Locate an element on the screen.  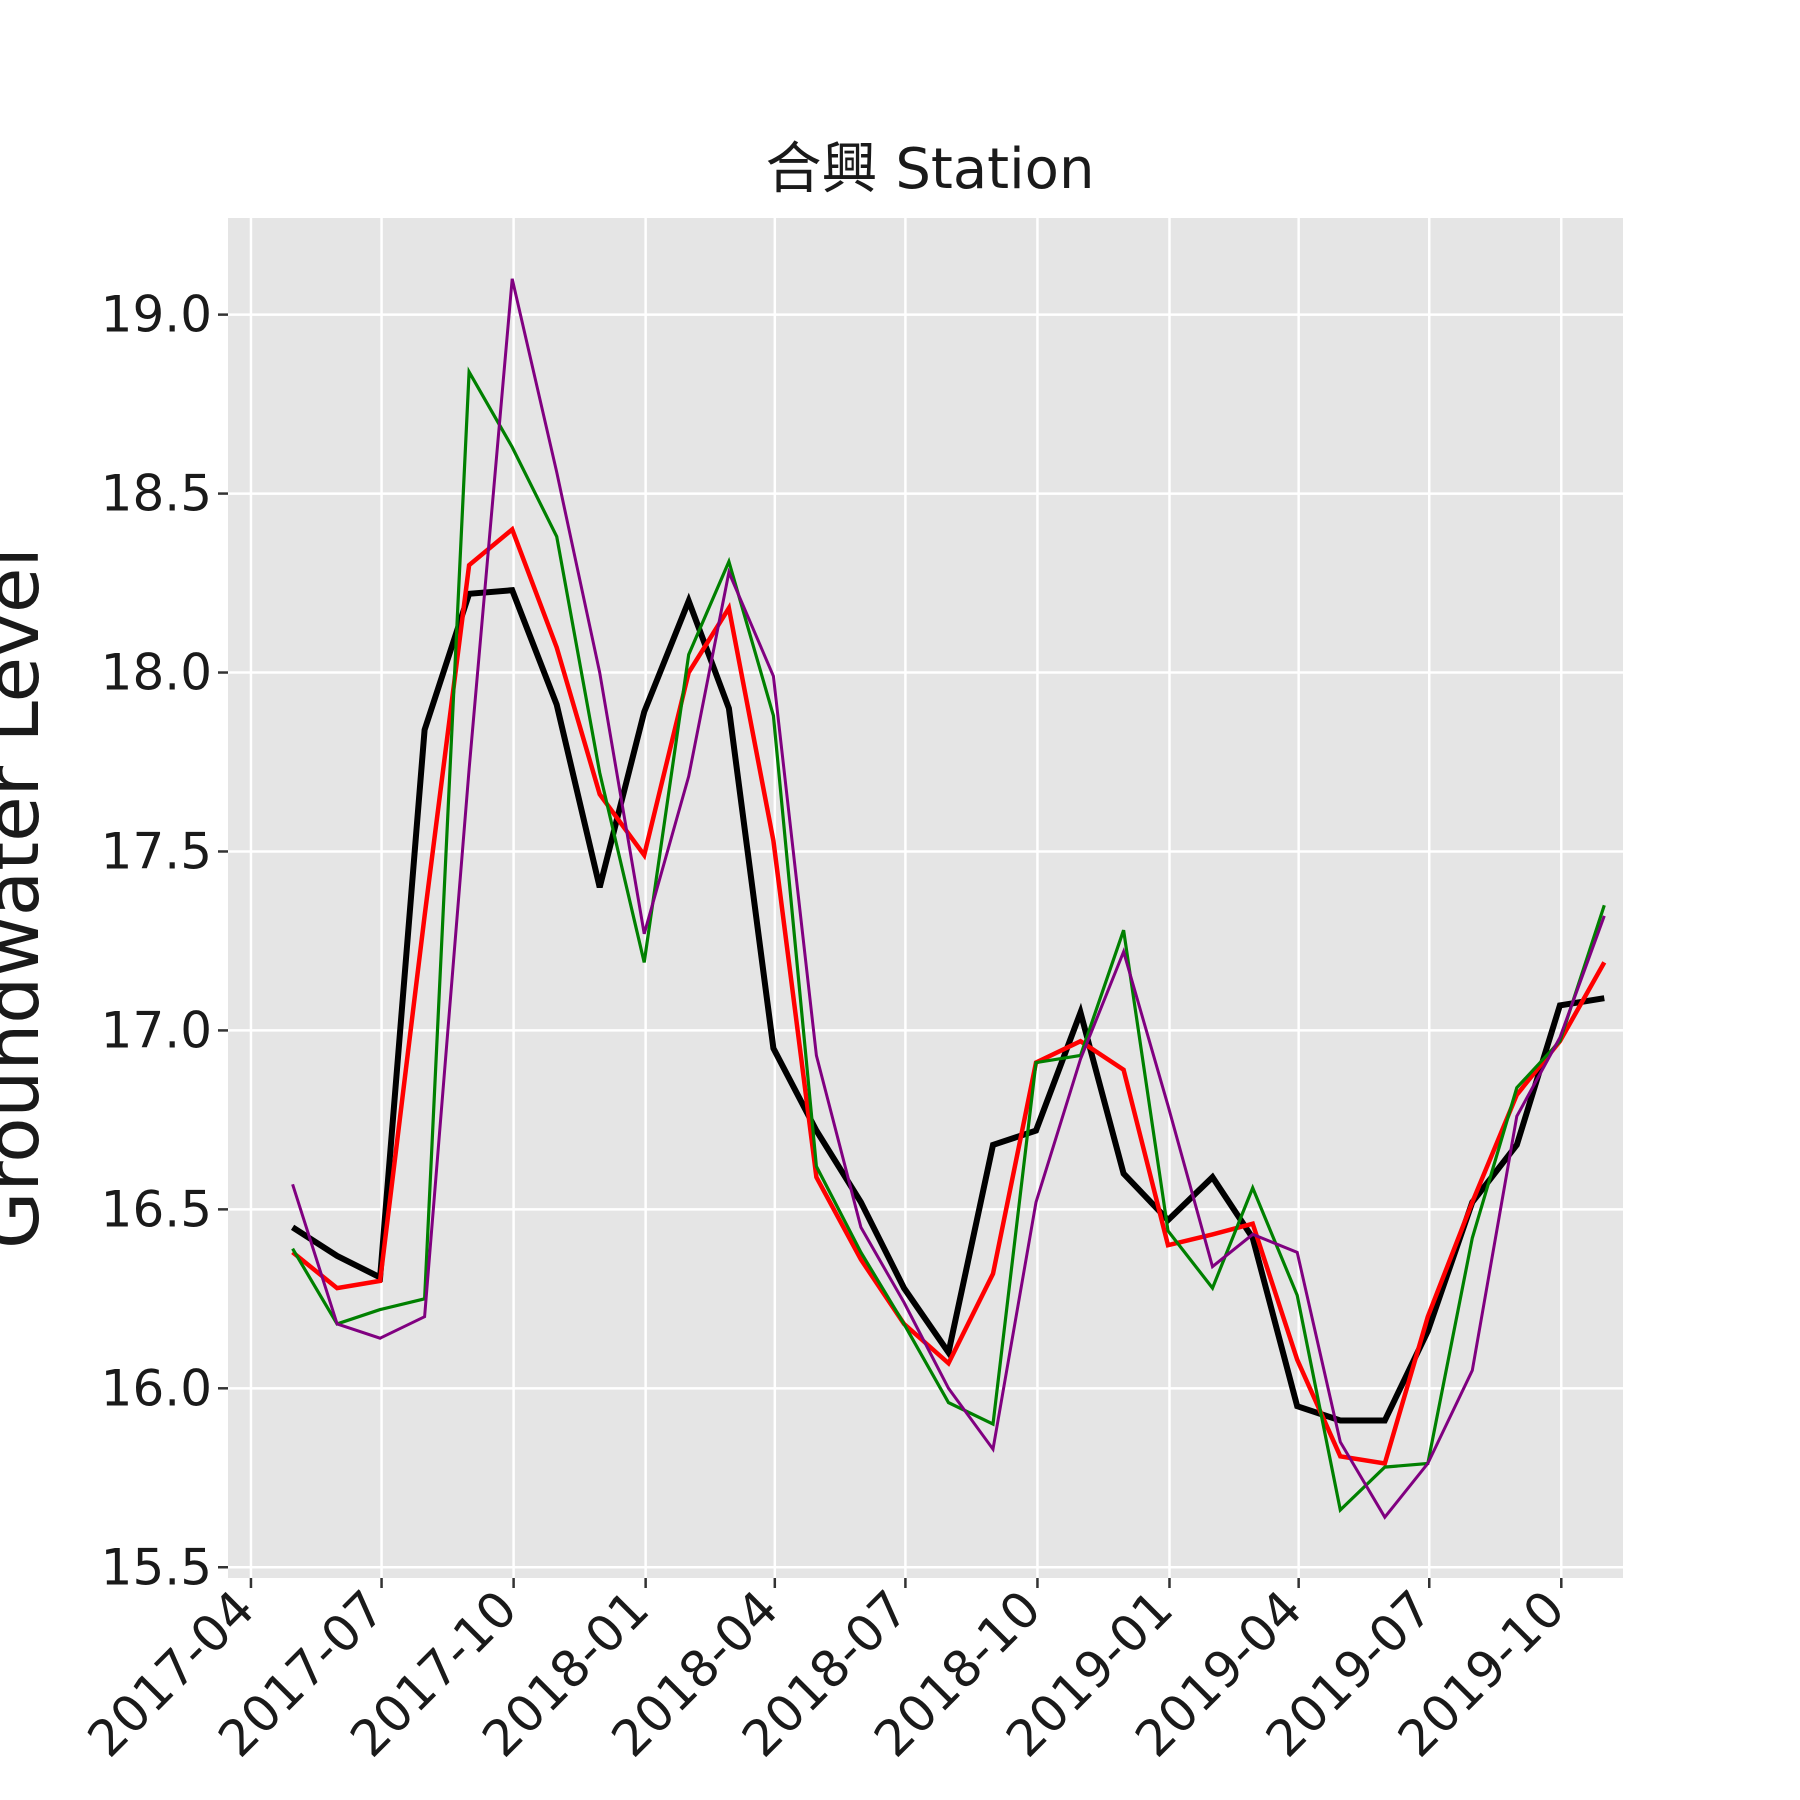
chart-title: 合興 Station is located at coordinates (930, 169).